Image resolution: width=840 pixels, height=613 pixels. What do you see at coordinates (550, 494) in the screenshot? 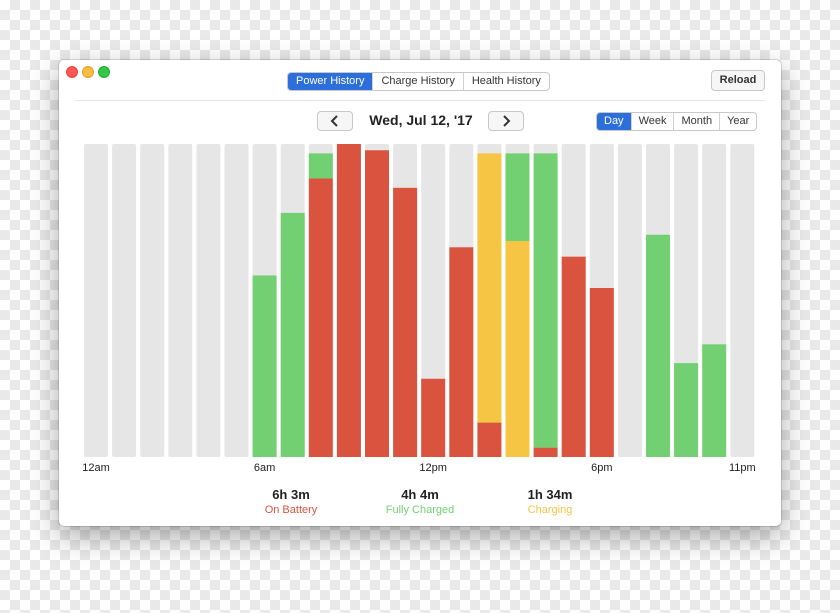
I see `summary-value: 1h 34m` at bounding box center [550, 494].